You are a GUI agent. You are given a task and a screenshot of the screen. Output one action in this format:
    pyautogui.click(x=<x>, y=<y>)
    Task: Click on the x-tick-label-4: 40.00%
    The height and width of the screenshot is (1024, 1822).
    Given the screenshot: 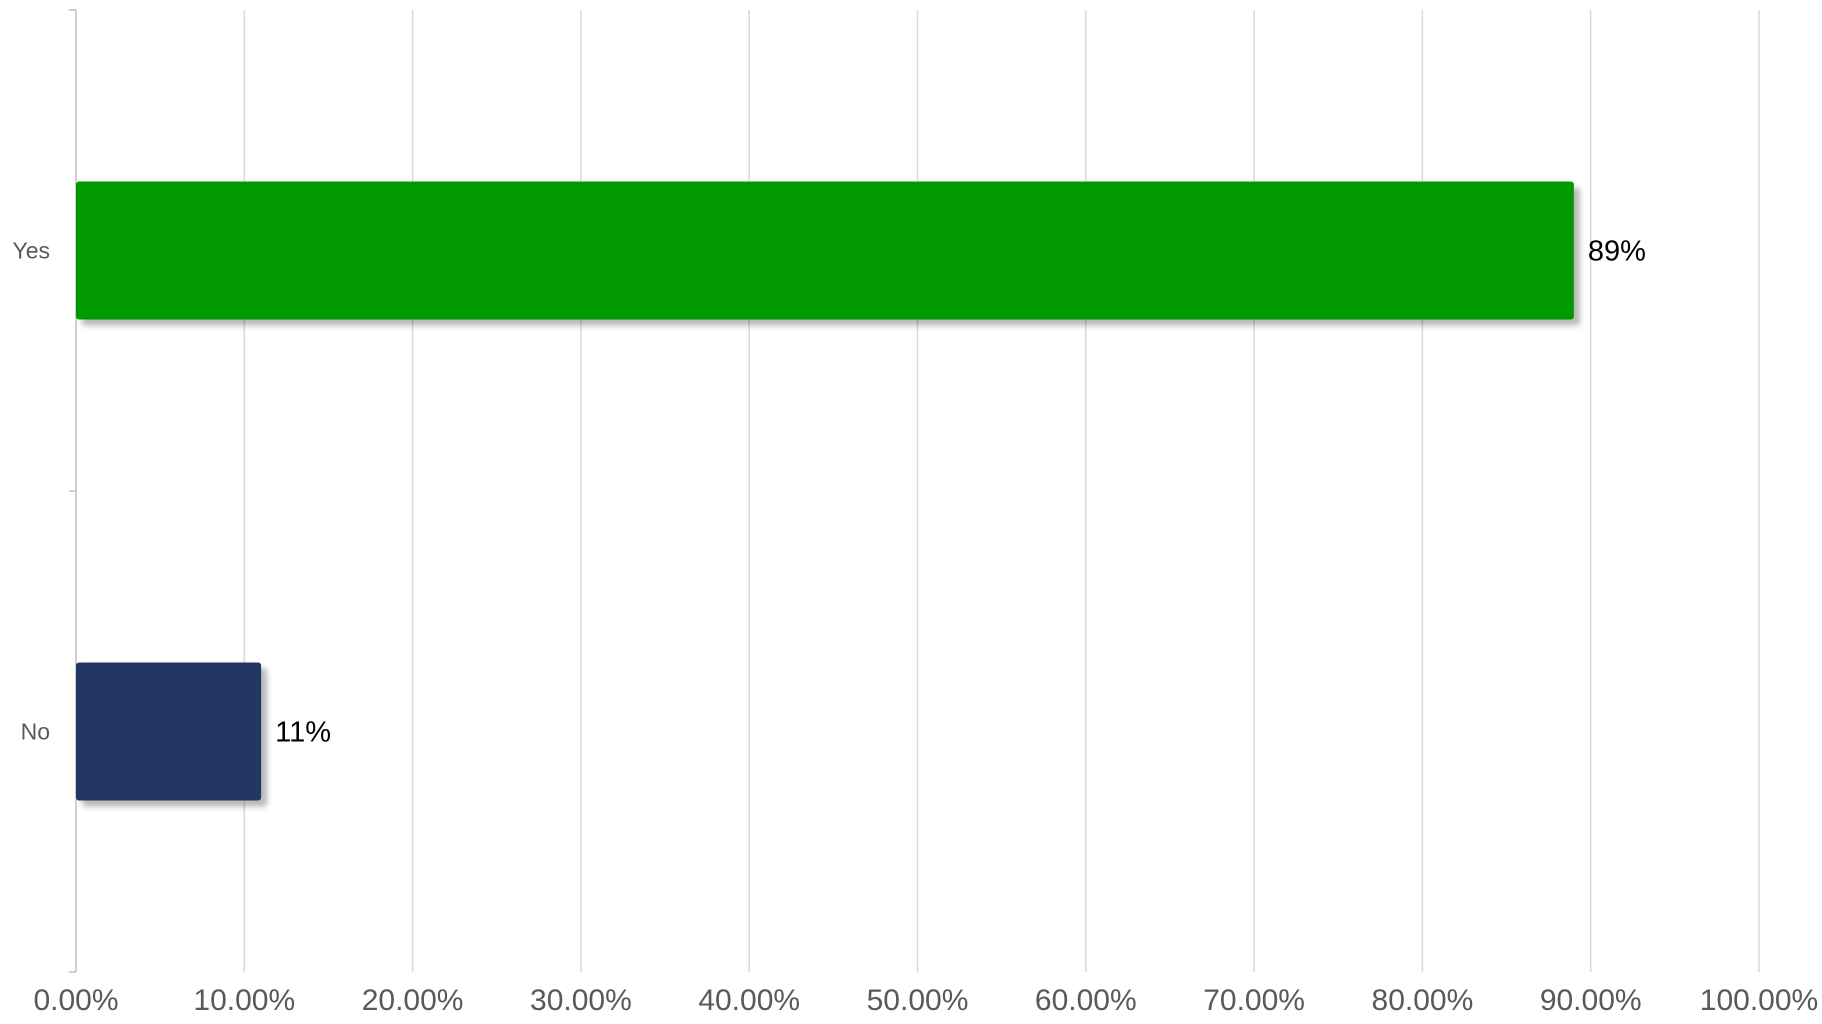 What is the action you would take?
    pyautogui.click(x=749, y=1000)
    